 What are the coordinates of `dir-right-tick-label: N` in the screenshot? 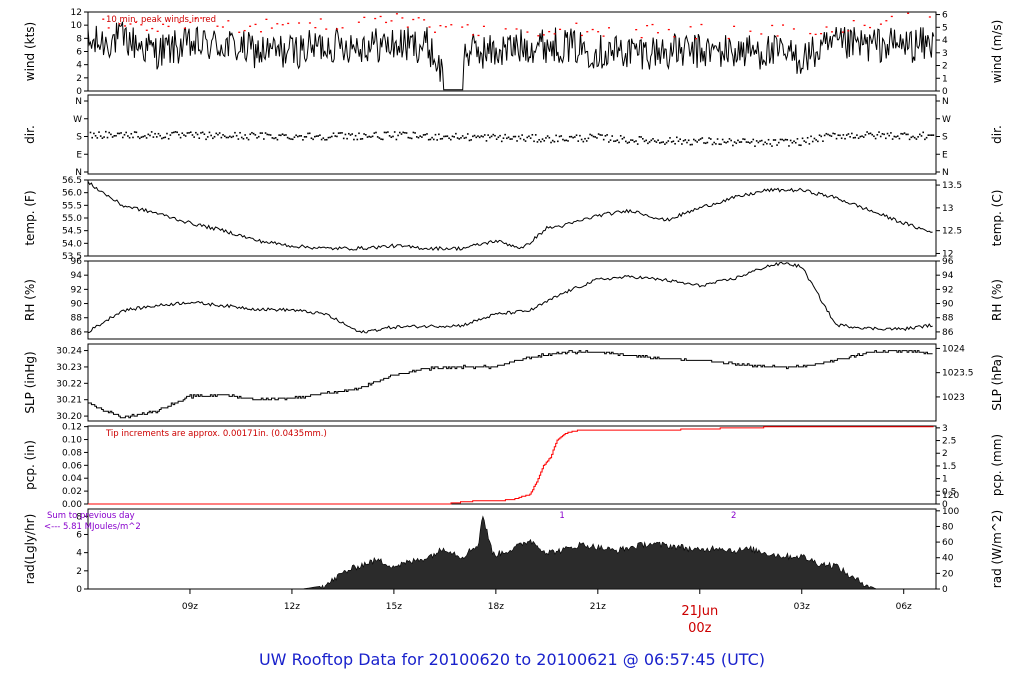 It's located at (945, 173).